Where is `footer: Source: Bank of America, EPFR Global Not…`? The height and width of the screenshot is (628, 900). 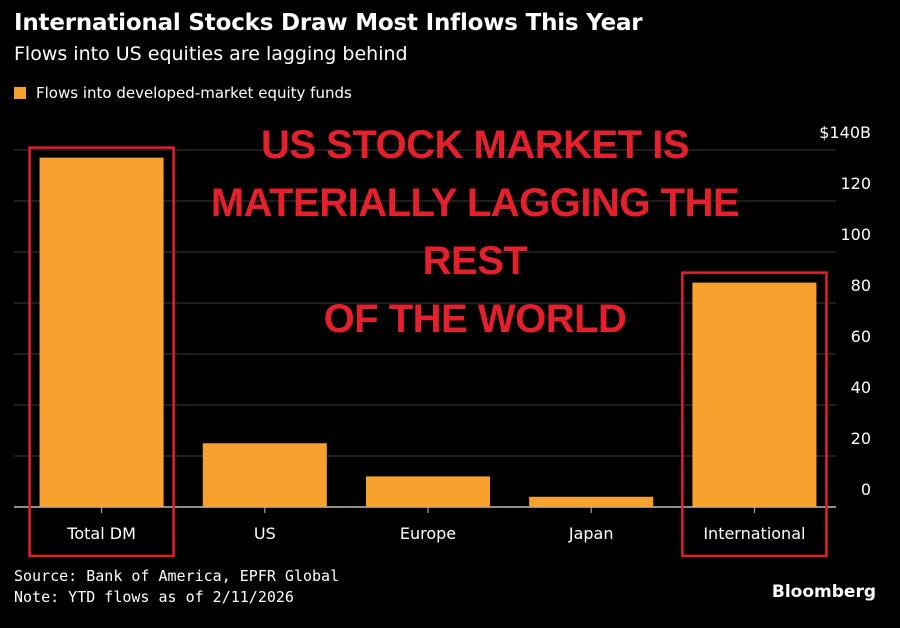
footer: Source: Bank of America, EPFR Global Not… is located at coordinates (176, 587).